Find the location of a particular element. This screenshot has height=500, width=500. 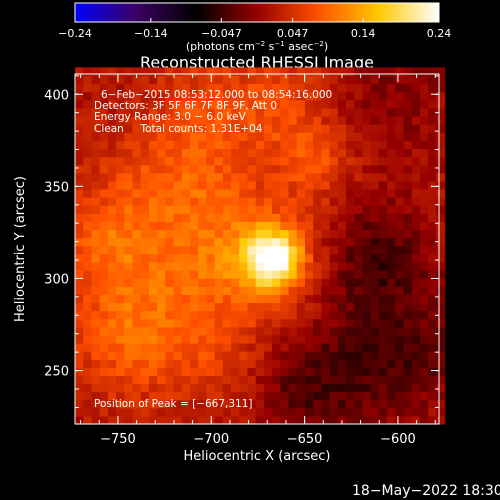

y-tick-label: 400 is located at coordinates (56, 95).